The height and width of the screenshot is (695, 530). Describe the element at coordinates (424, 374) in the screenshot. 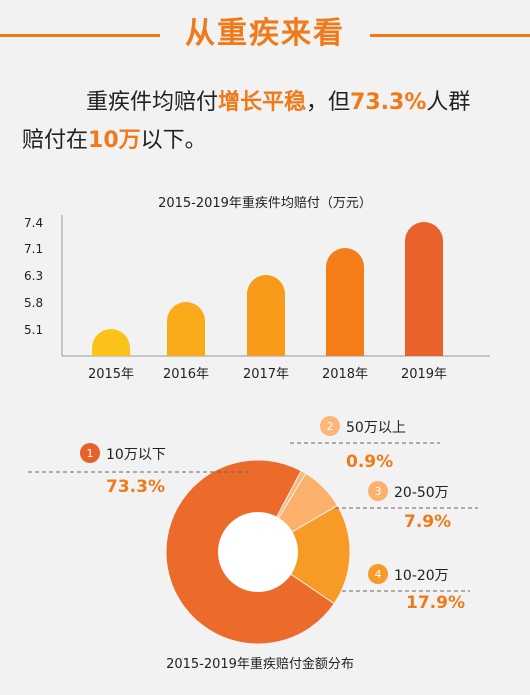

I see `x-tick-label: 2019年` at that location.